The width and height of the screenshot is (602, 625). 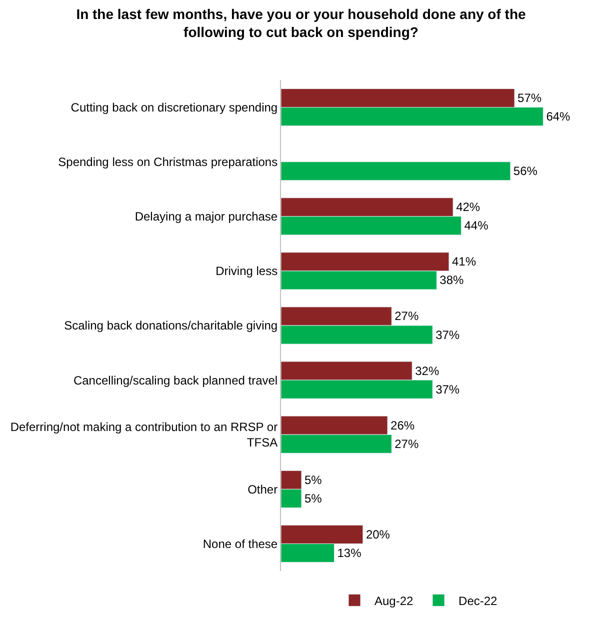 What do you see at coordinates (478, 601) in the screenshot?
I see `legend-label: Dec-22` at bounding box center [478, 601].